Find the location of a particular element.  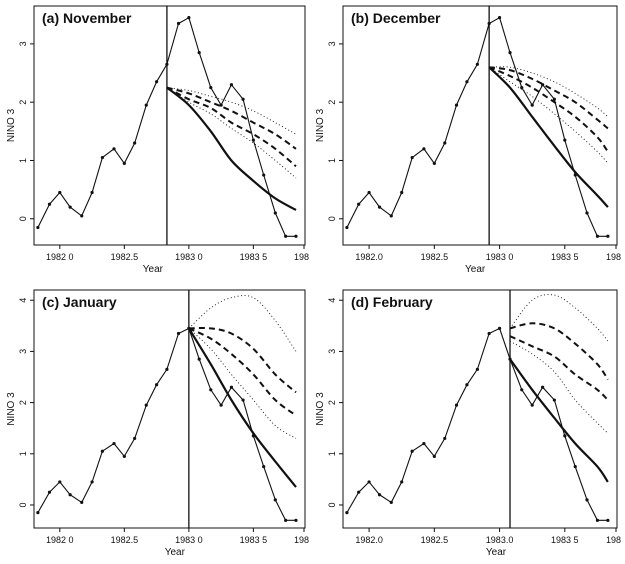

panel-title: (c) January is located at coordinates (79, 302).